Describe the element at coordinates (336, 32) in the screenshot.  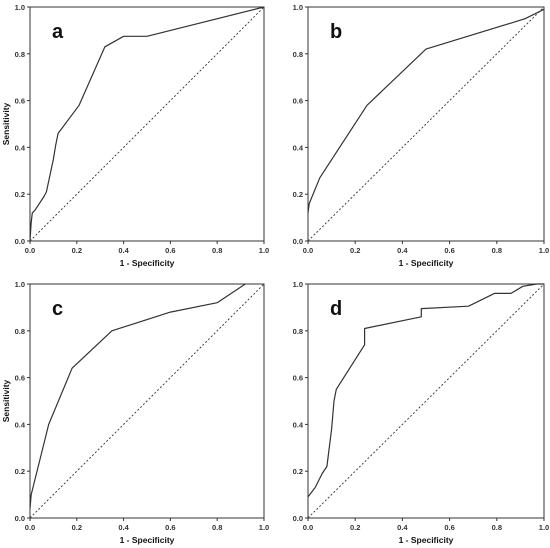
I see `panel-label: b` at that location.